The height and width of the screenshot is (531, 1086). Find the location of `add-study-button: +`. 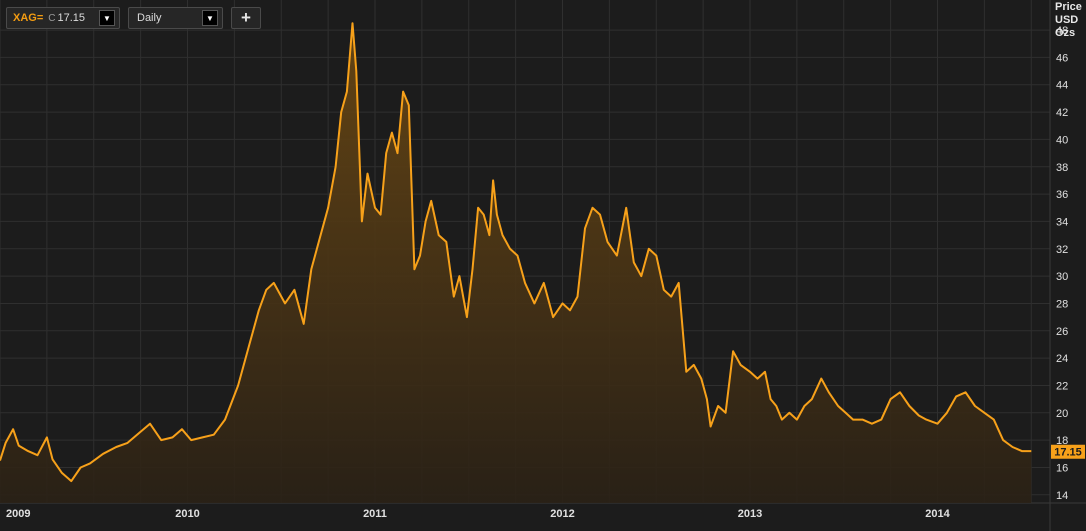

add-study-button: + is located at coordinates (246, 18).